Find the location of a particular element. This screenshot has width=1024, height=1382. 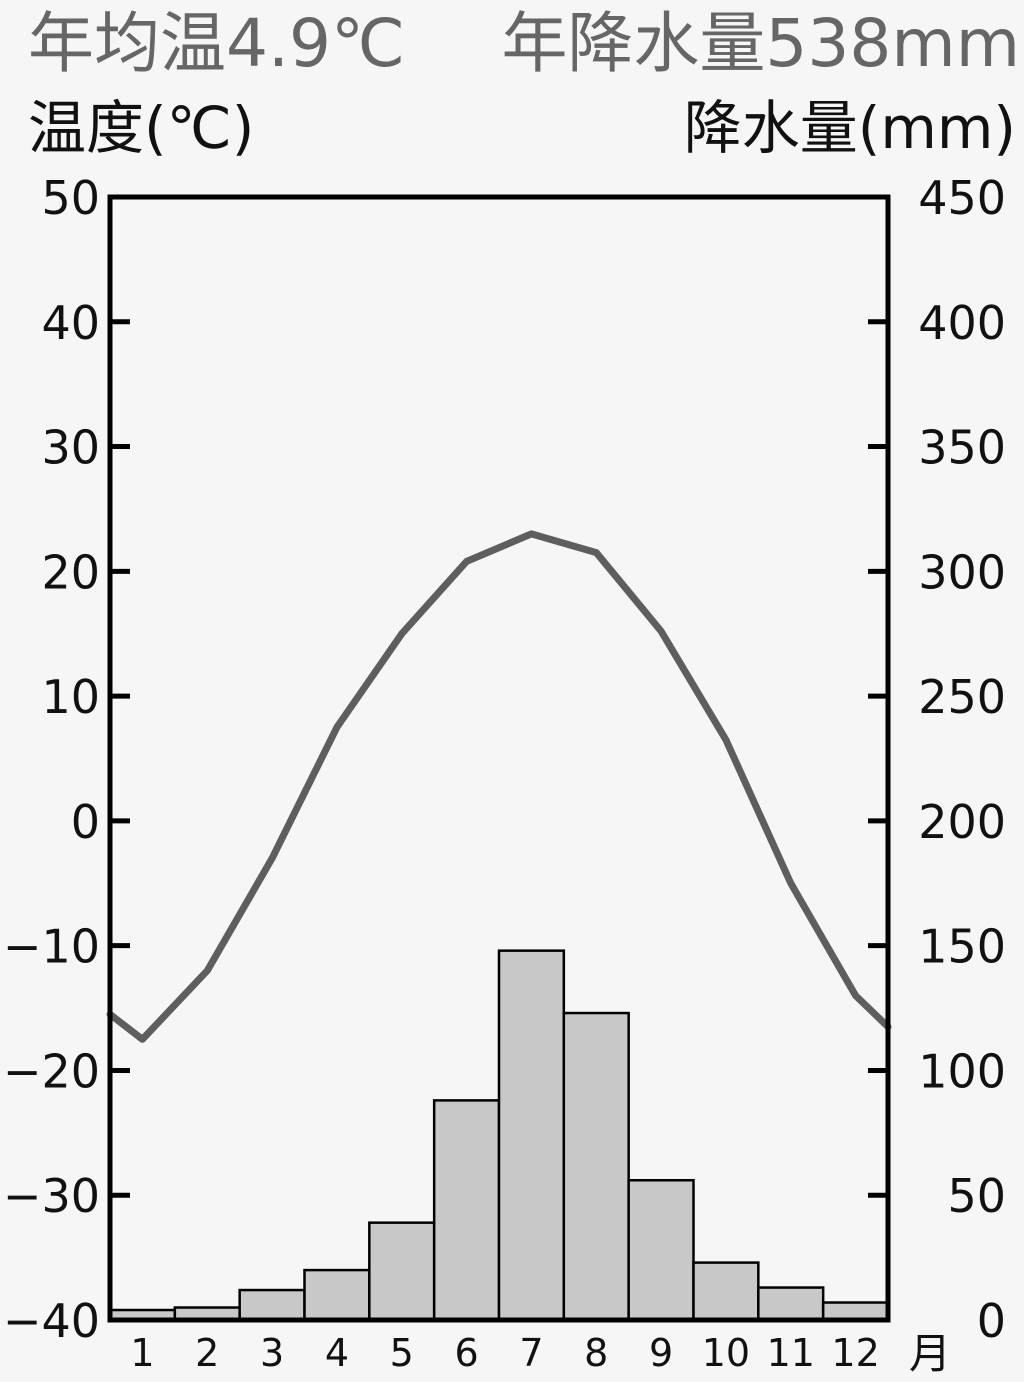

month-label-10: 10 is located at coordinates (726, 1353).